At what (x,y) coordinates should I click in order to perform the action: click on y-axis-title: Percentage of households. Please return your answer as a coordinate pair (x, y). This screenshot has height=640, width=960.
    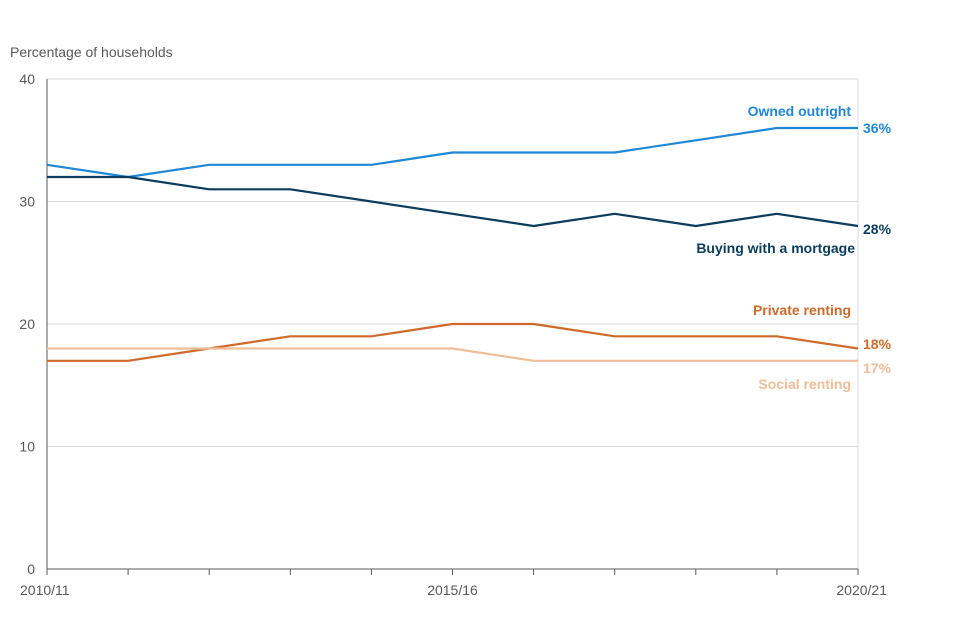
    Looking at the image, I should click on (91, 52).